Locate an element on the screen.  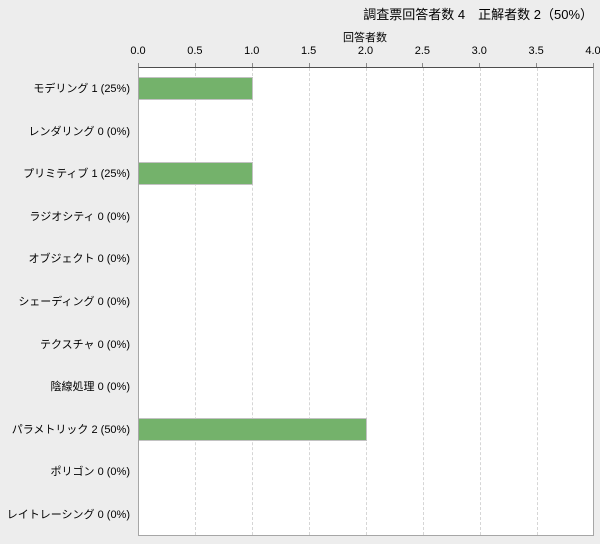
chart-title: 調査票回答者数 4 正解者数 2（50%） is located at coordinates (478, 14).